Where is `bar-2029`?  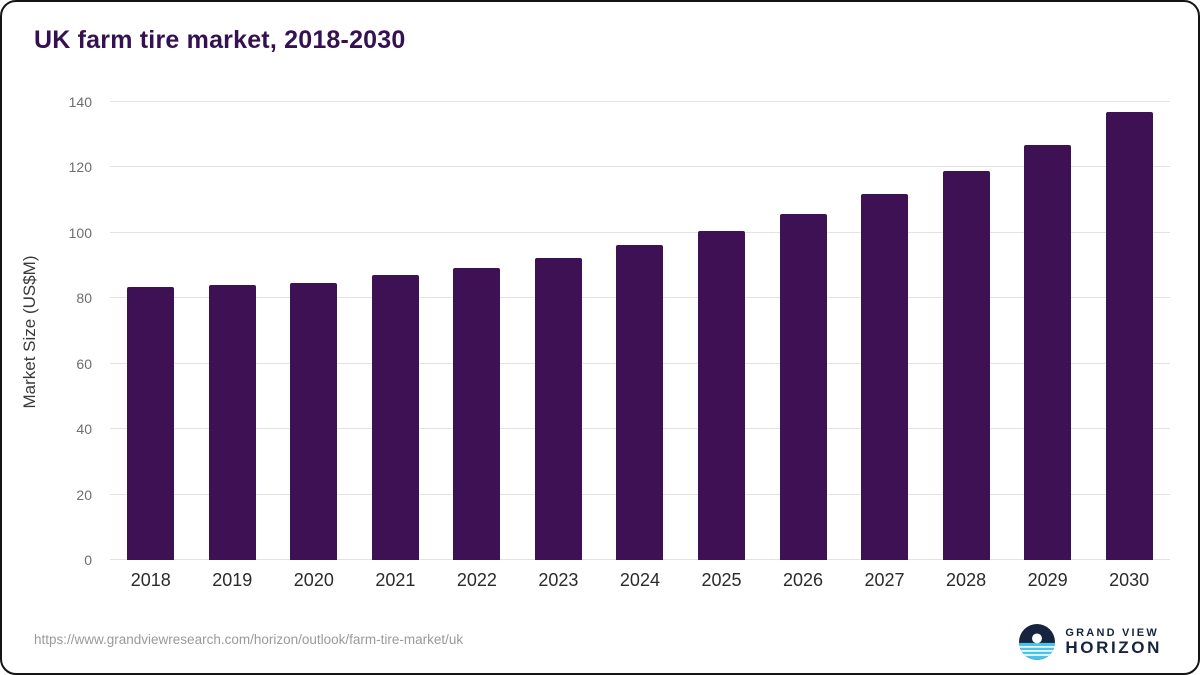 bar-2029 is located at coordinates (1048, 352).